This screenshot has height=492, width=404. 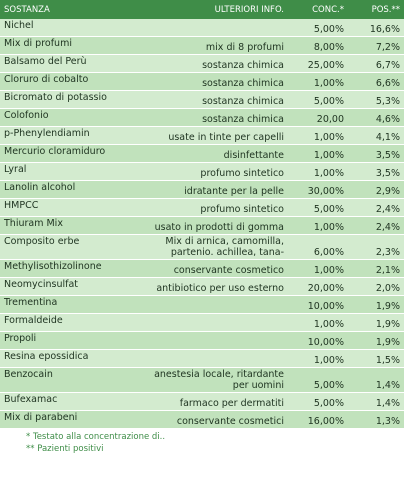 What do you see at coordinates (66, 286) in the screenshot?
I see `substance-cell: Neomycinsulfat` at bounding box center [66, 286].